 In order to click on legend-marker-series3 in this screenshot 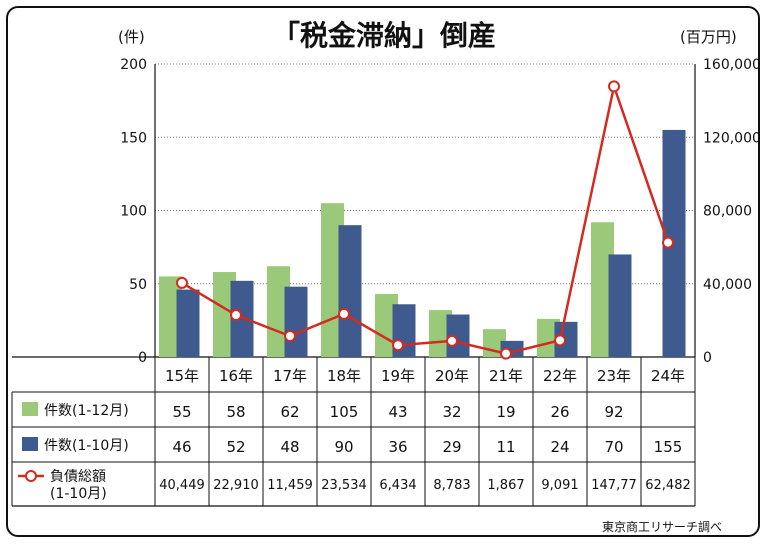, I will do `click(31, 476)`.